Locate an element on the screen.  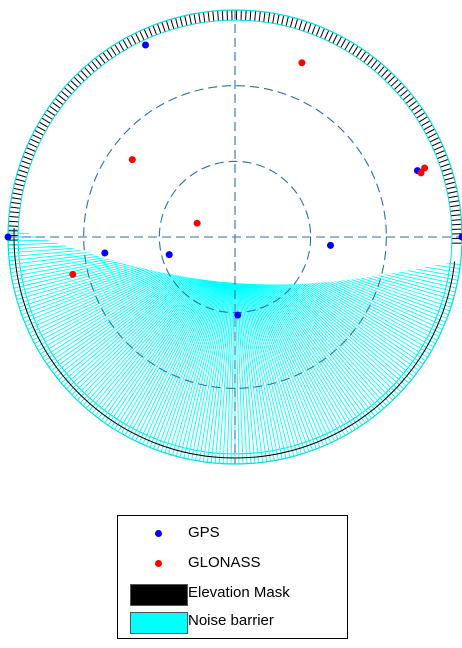
legend-item-noise-barrier: Noise barrier is located at coordinates (232, 622).